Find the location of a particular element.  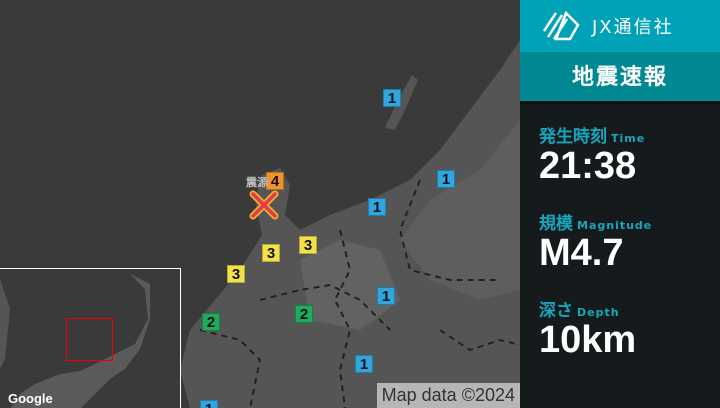

time-section: 発生時刻 Time 21:38 is located at coordinates (620, 154).